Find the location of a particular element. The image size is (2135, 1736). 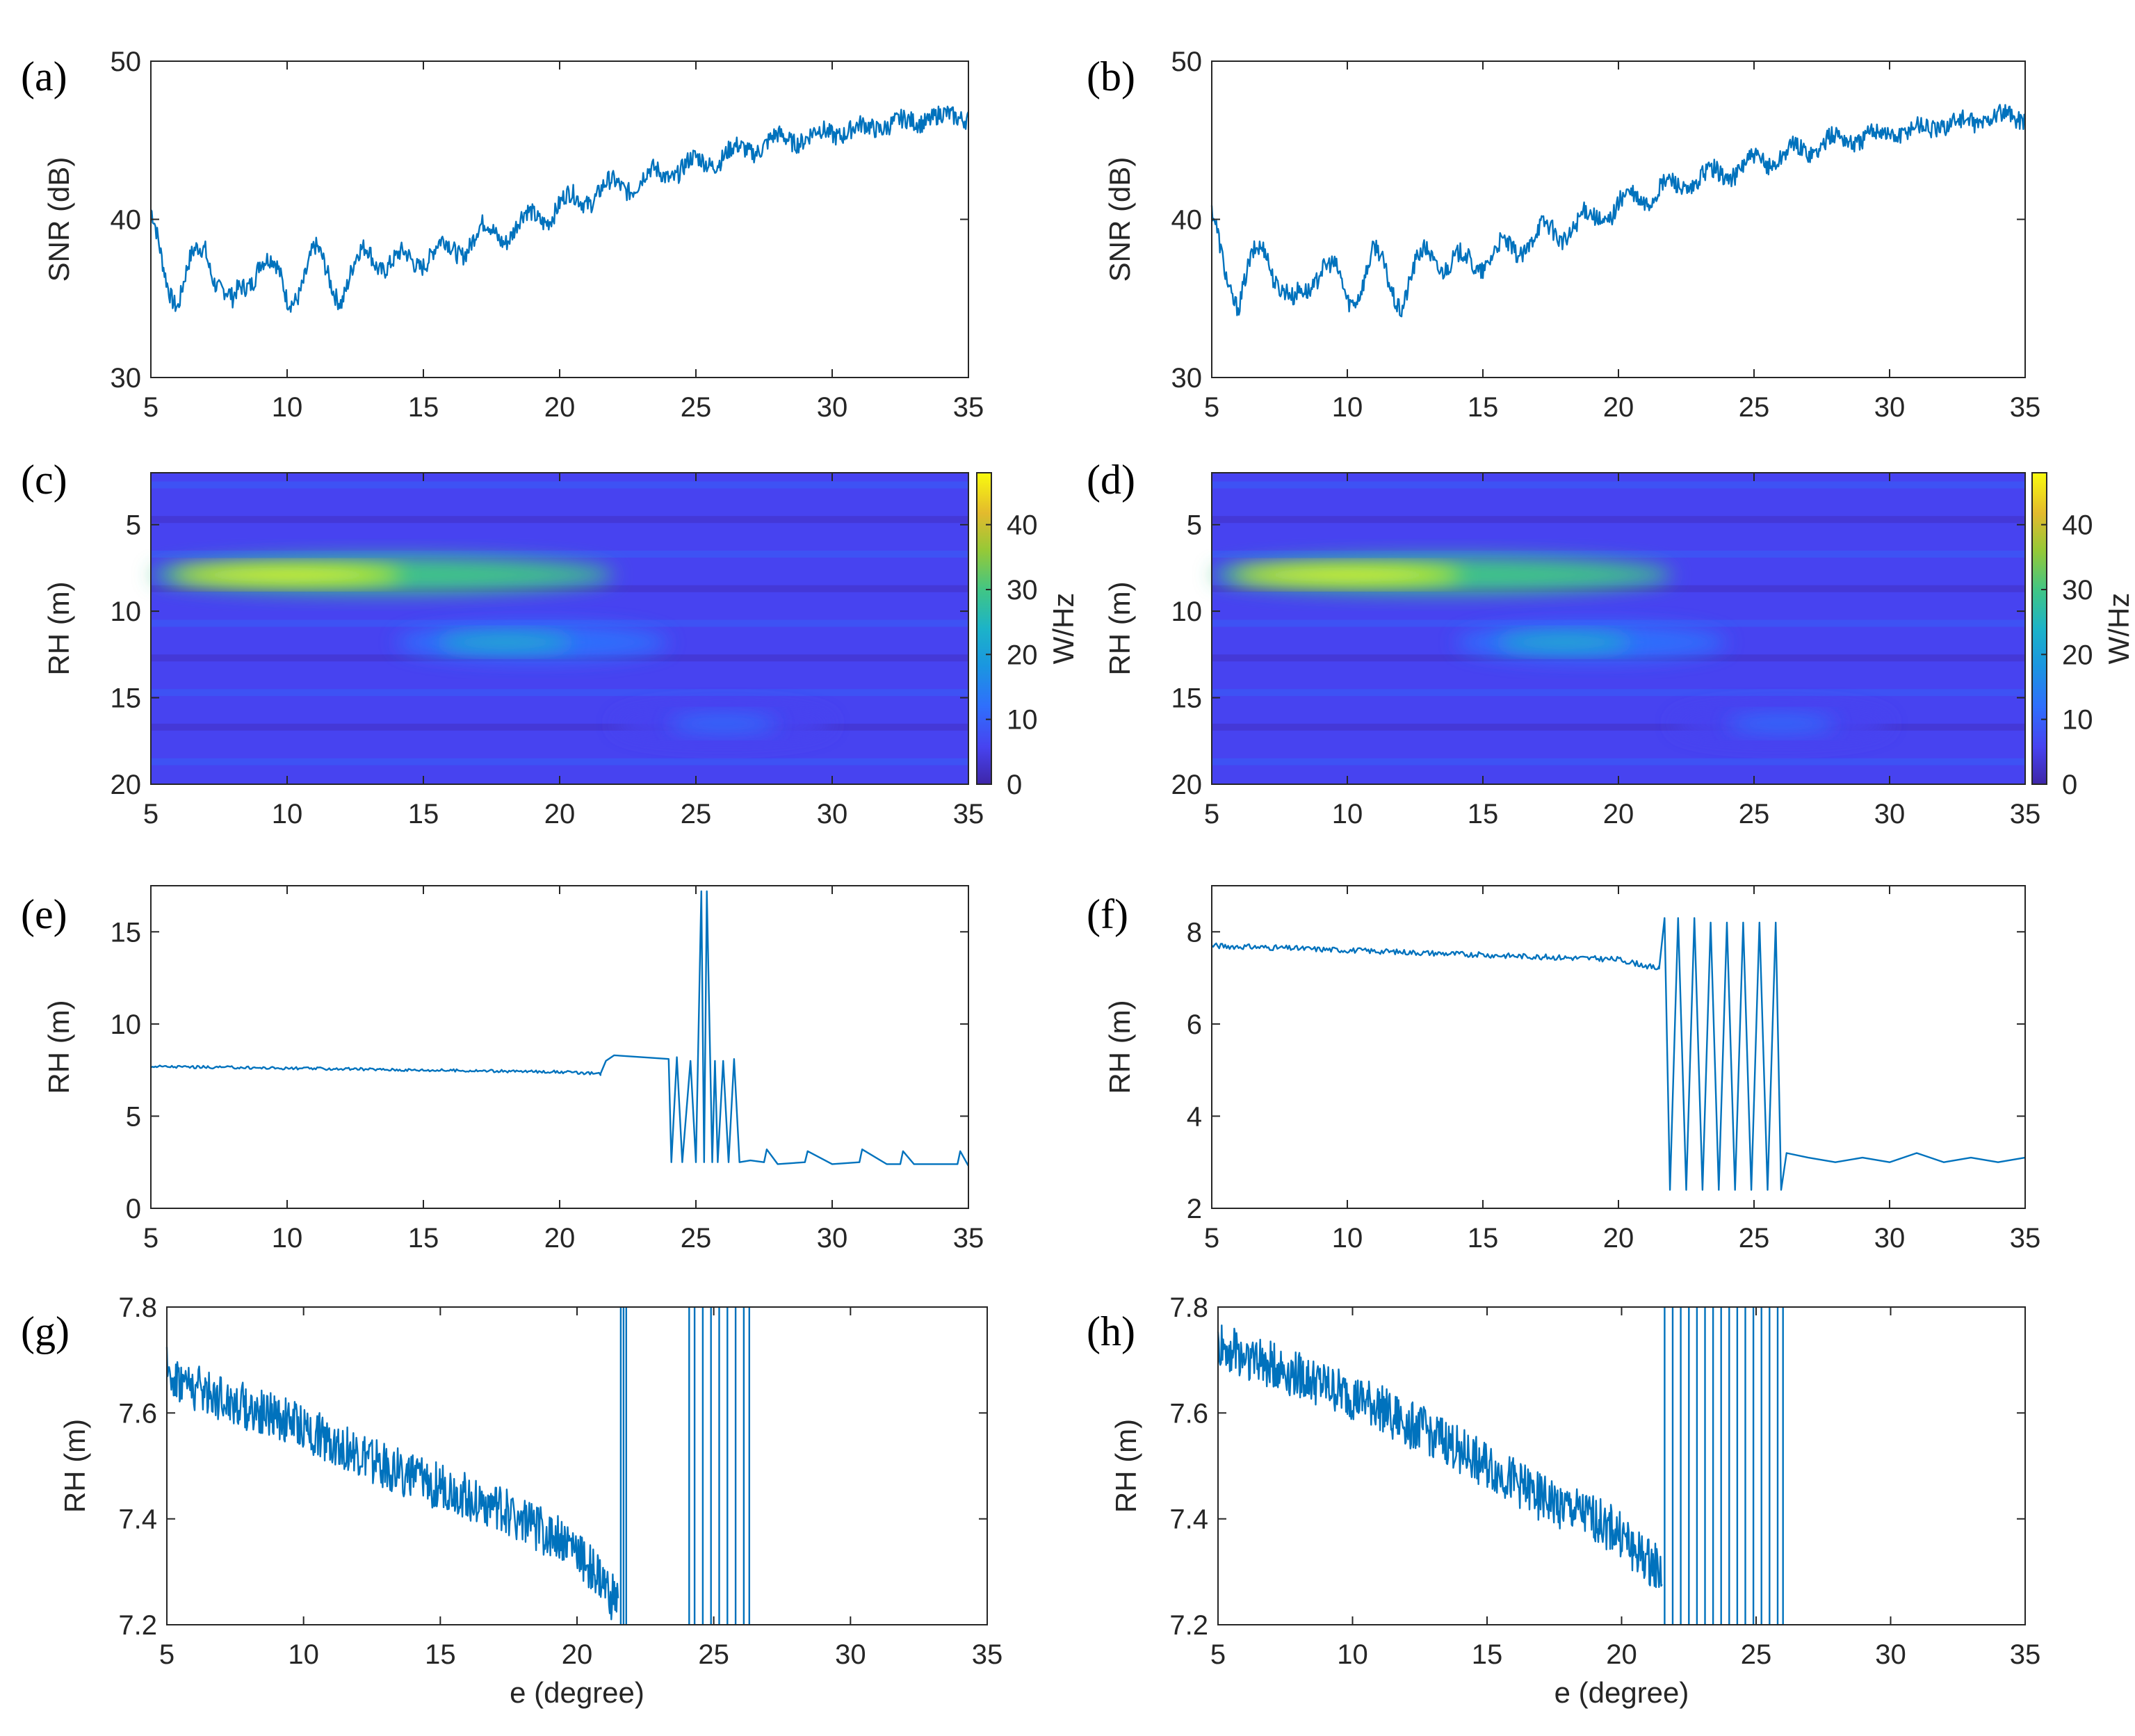

panel-letter: (b) is located at coordinates (1111, 76).